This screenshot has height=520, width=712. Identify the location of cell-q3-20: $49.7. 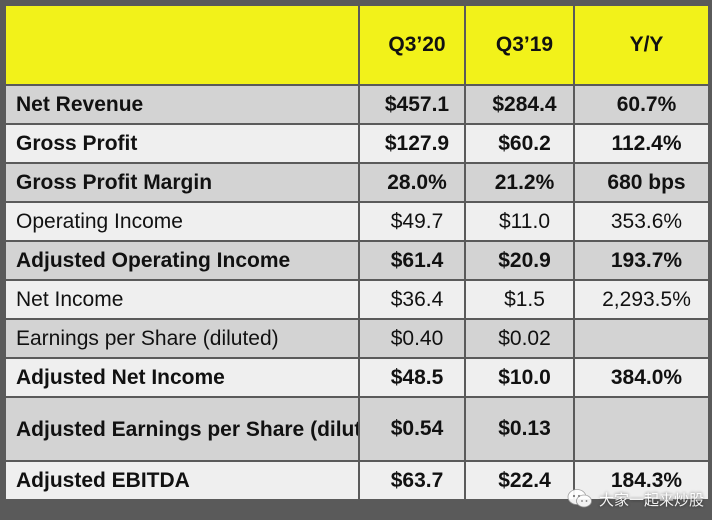
(412, 221).